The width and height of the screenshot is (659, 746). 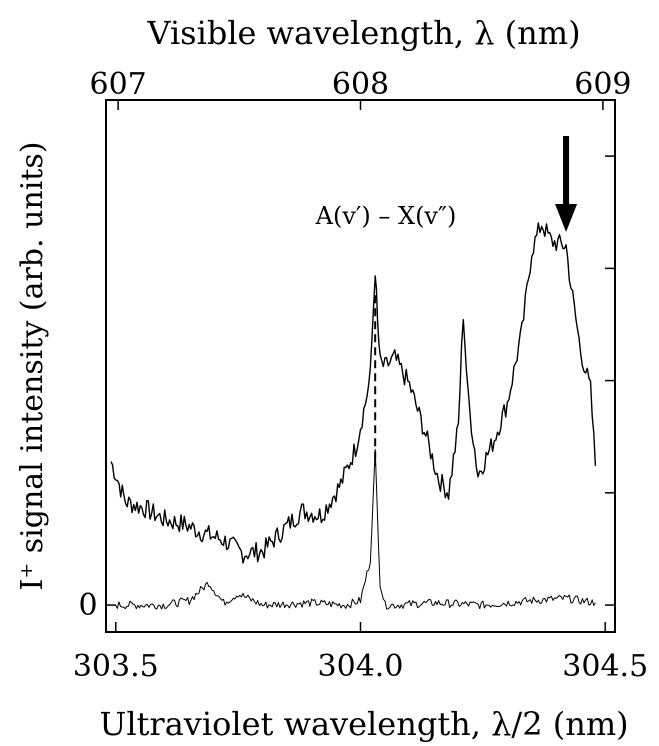 I want to click on bottom-tick-label: 304.0, so click(x=361, y=666).